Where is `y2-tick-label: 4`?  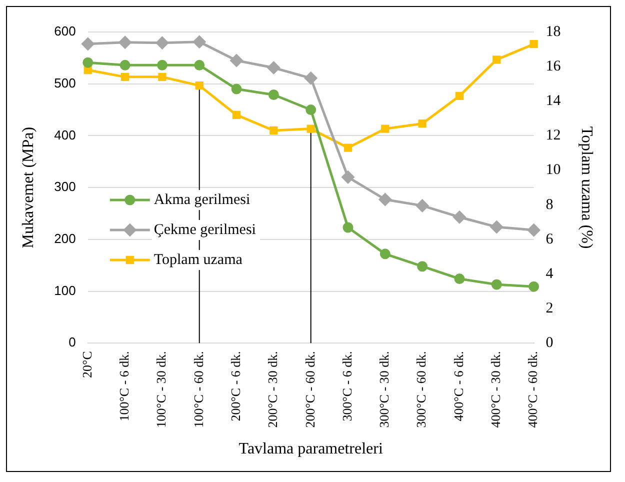 y2-tick-label: 4 is located at coordinates (550, 274).